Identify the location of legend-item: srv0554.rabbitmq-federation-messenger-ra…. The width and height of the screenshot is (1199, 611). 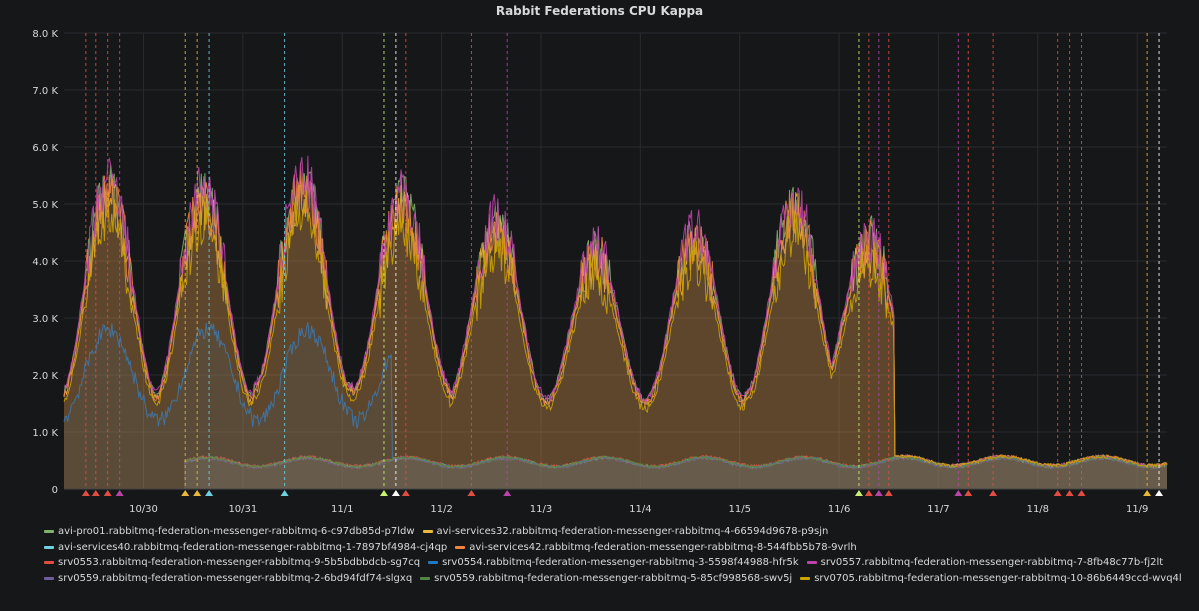
(613, 563).